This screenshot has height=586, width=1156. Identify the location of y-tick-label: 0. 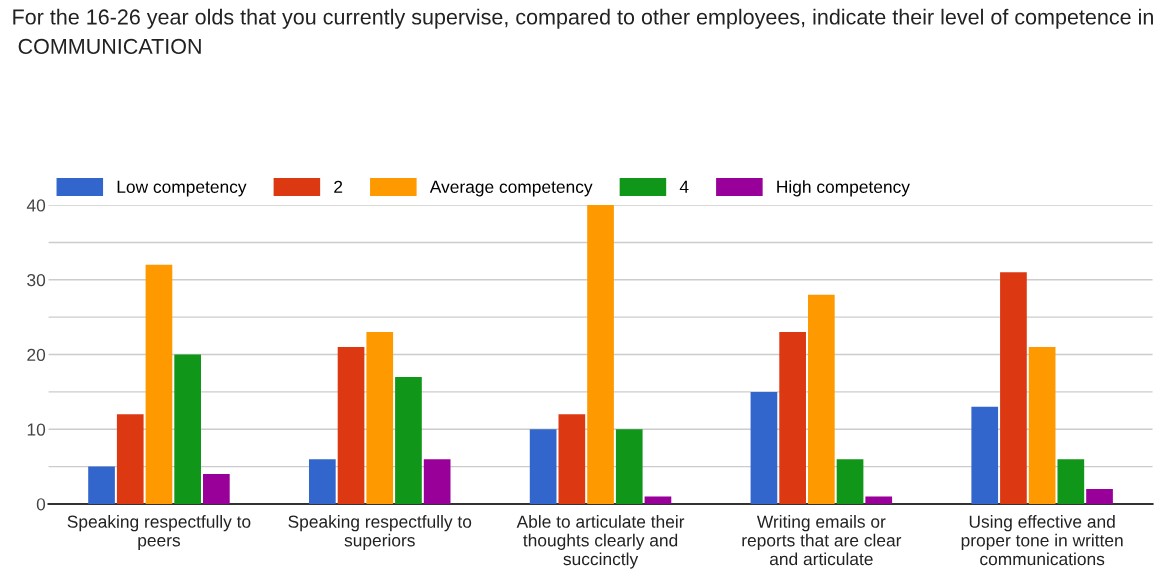
(41, 504).